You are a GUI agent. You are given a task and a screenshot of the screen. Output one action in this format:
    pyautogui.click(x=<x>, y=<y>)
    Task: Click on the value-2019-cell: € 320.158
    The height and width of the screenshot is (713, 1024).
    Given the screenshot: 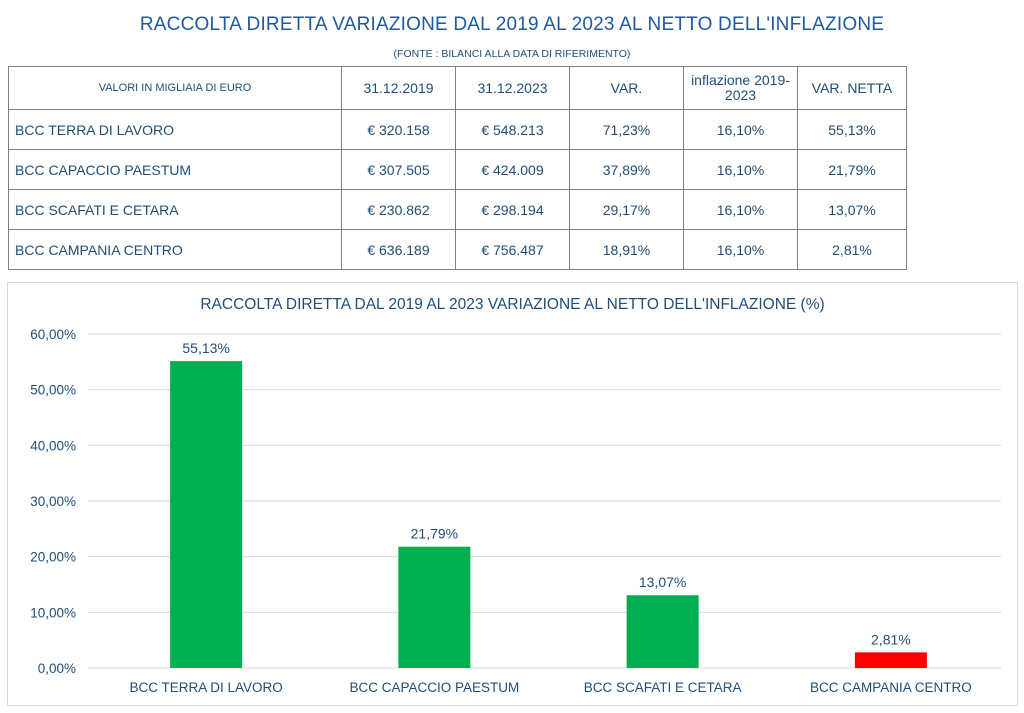 What is the action you would take?
    pyautogui.click(x=398, y=129)
    